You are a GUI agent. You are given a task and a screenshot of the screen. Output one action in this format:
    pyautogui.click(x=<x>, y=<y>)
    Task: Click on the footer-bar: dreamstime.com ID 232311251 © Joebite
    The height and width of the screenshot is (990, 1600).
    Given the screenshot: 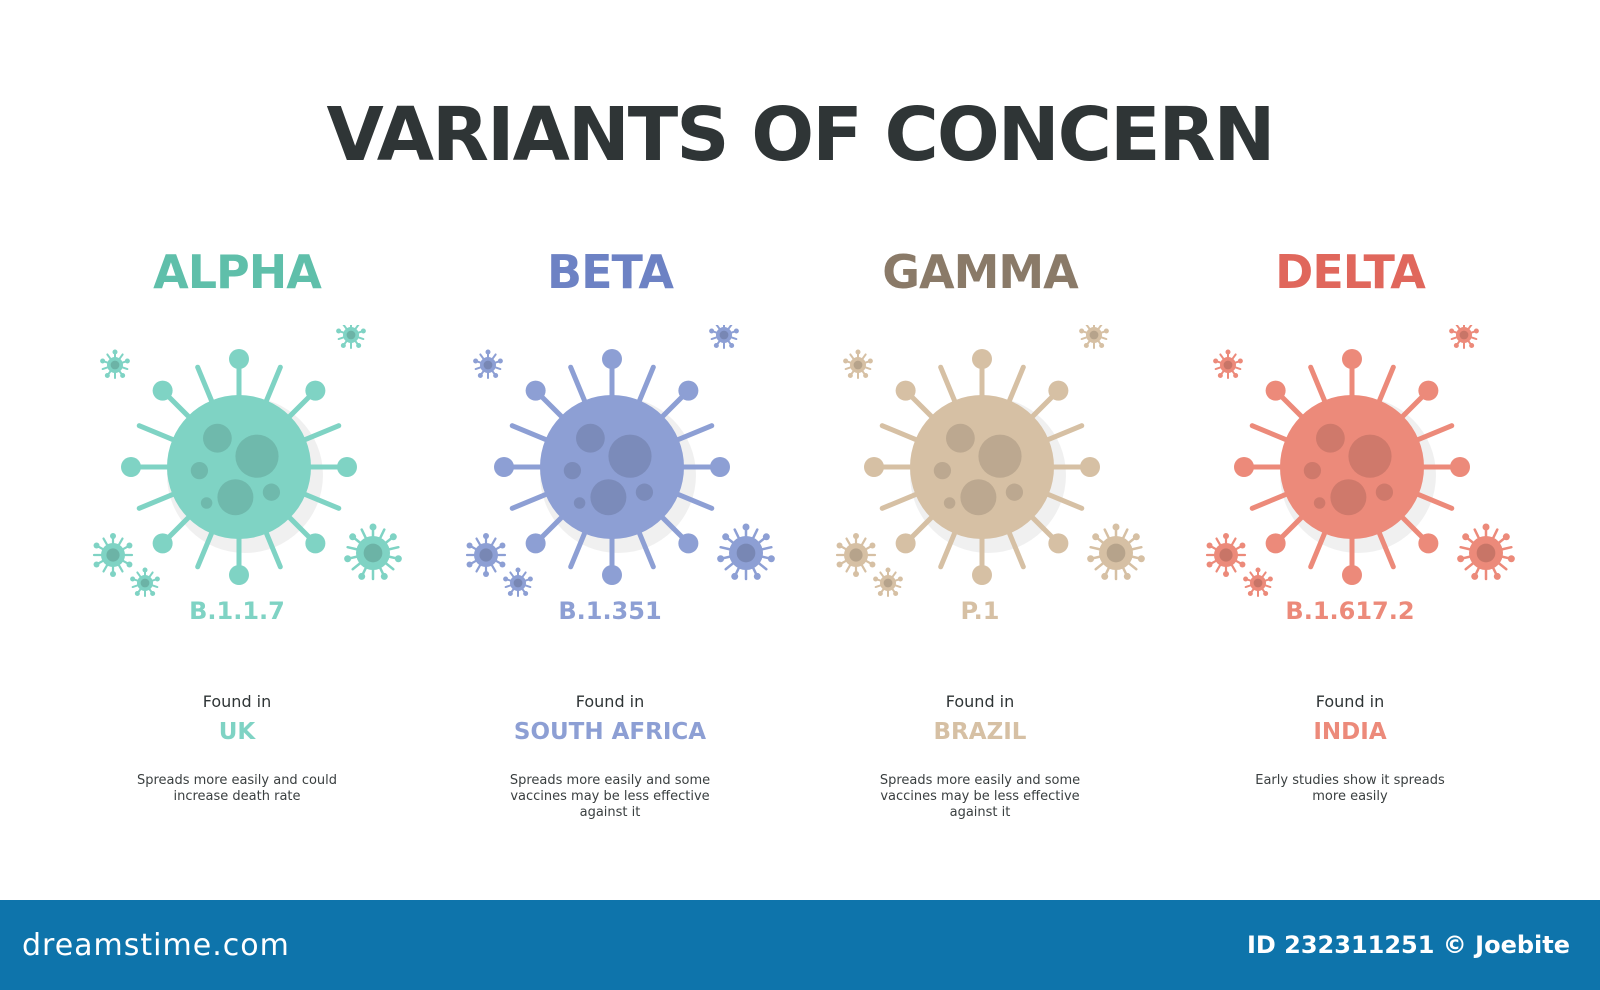 What is the action you would take?
    pyautogui.click(x=800, y=945)
    